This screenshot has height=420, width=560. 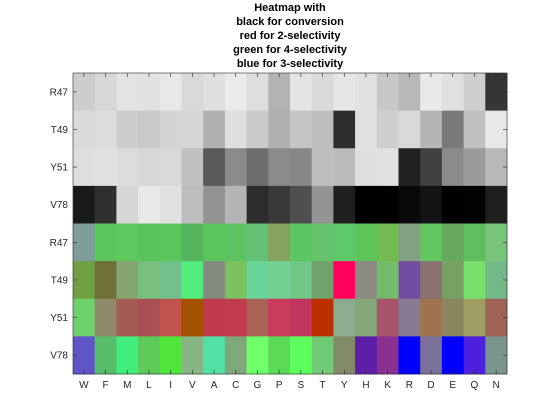 I want to click on x-tick-label: Q, so click(x=475, y=385).